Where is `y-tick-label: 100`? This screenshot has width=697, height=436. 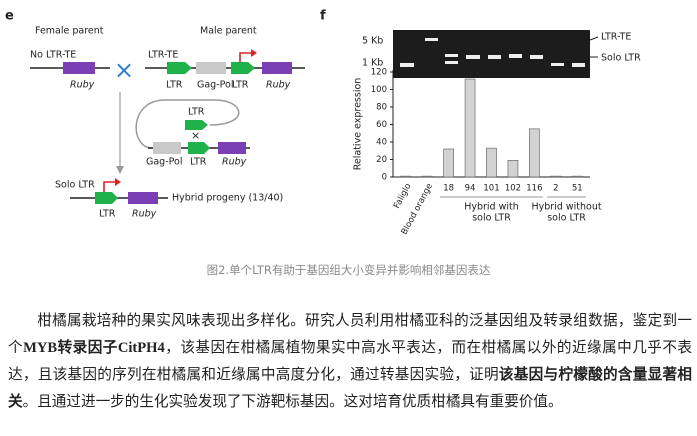
y-tick-label: 100 is located at coordinates (379, 90).